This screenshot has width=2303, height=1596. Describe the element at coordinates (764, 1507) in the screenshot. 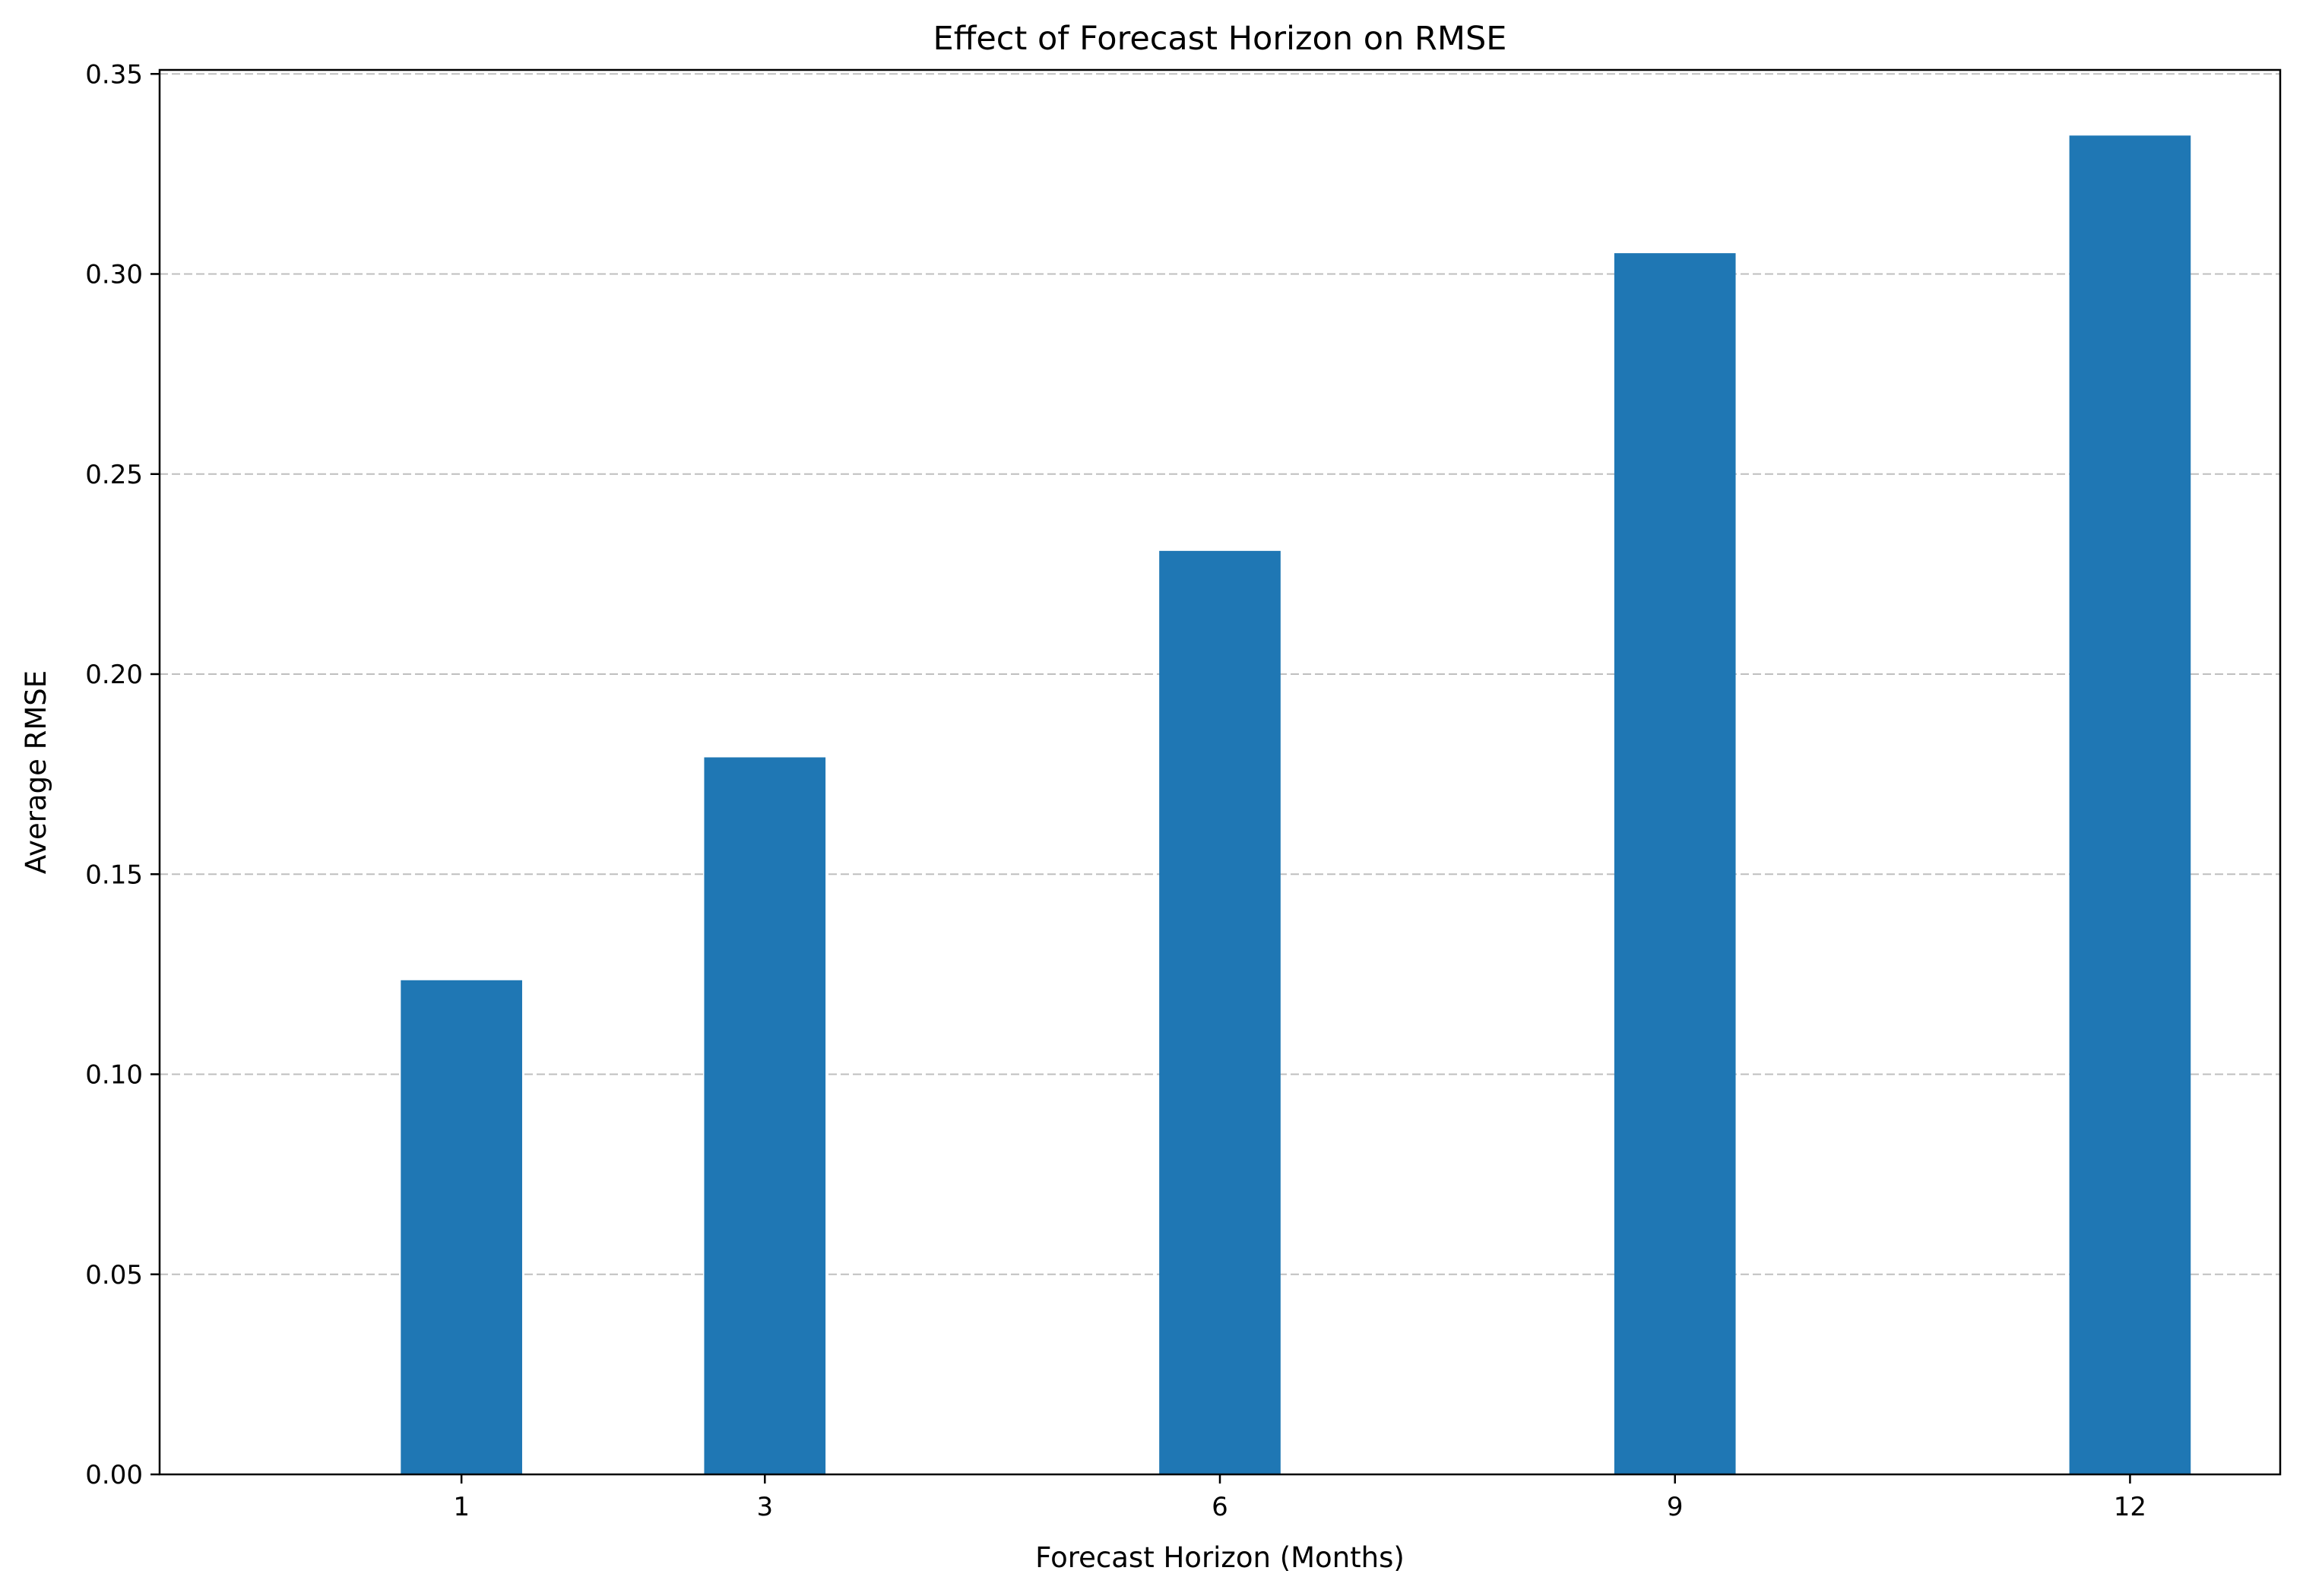

I see `x-tick-label: 3` at that location.